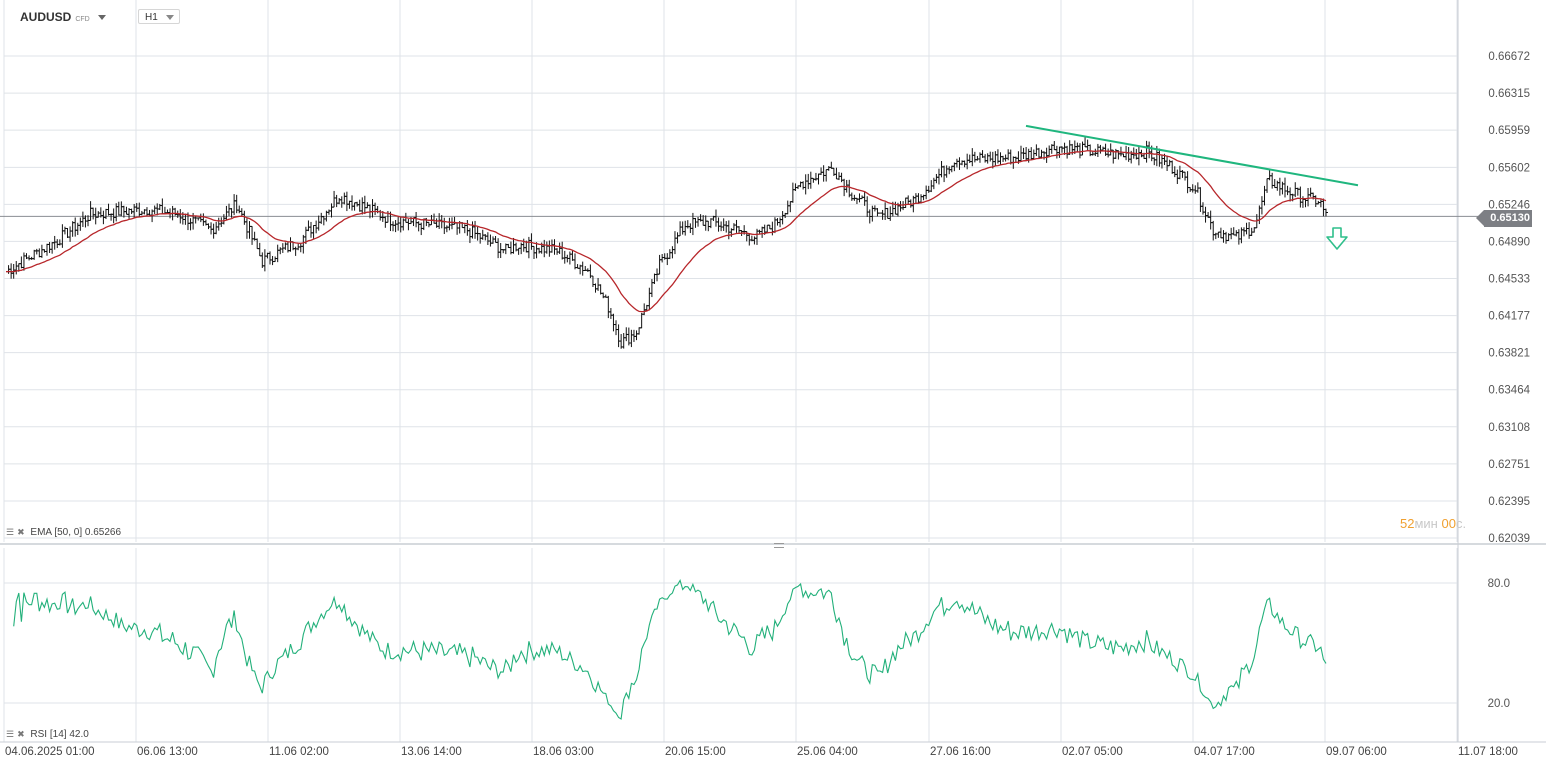 The height and width of the screenshot is (768, 1546). What do you see at coordinates (41, 532) in the screenshot?
I see `ema-name: EMA` at bounding box center [41, 532].